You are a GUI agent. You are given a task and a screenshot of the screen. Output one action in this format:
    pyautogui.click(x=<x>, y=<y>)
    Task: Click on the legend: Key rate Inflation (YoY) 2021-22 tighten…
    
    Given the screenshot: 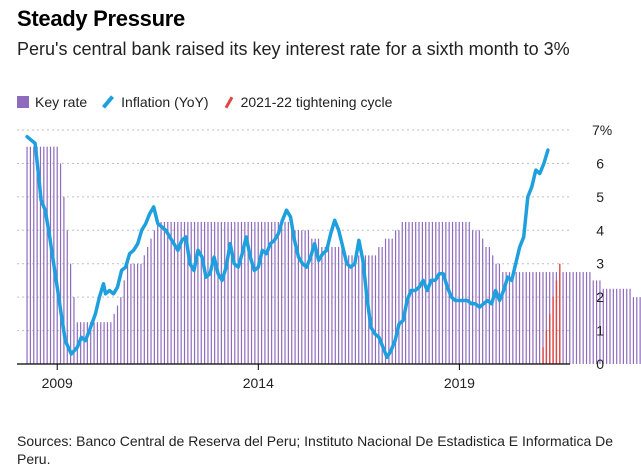 What is the action you would take?
    pyautogui.click(x=211, y=102)
    